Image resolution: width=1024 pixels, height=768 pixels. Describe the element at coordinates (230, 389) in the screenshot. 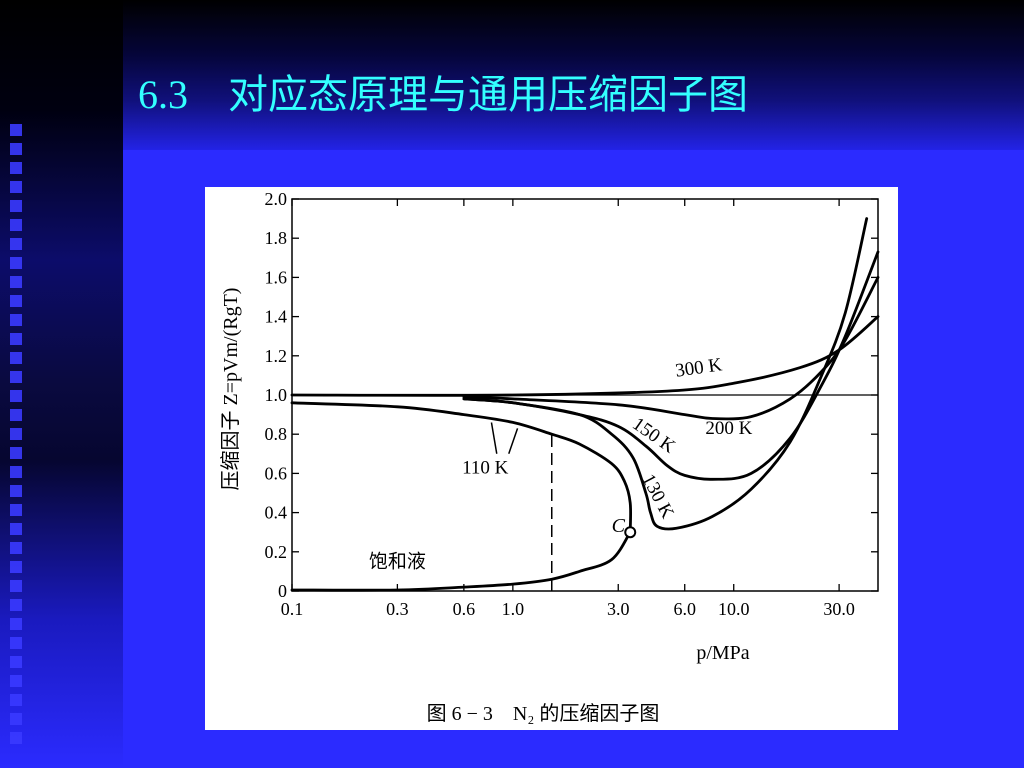

I see `y-axis-label: 压缩因子 Z=pVm/(RgT)` at that location.